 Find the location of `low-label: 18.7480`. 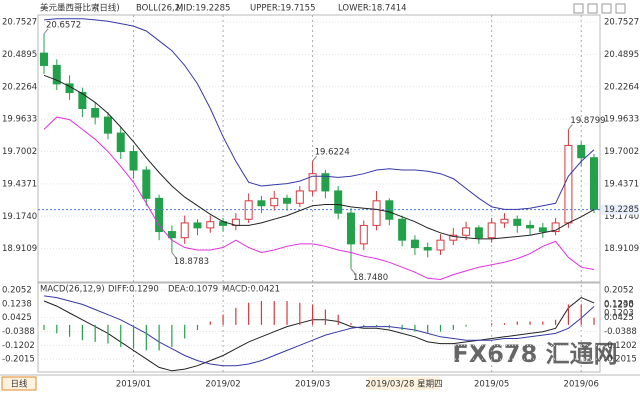

low-label: 18.7480 is located at coordinates (370, 278).